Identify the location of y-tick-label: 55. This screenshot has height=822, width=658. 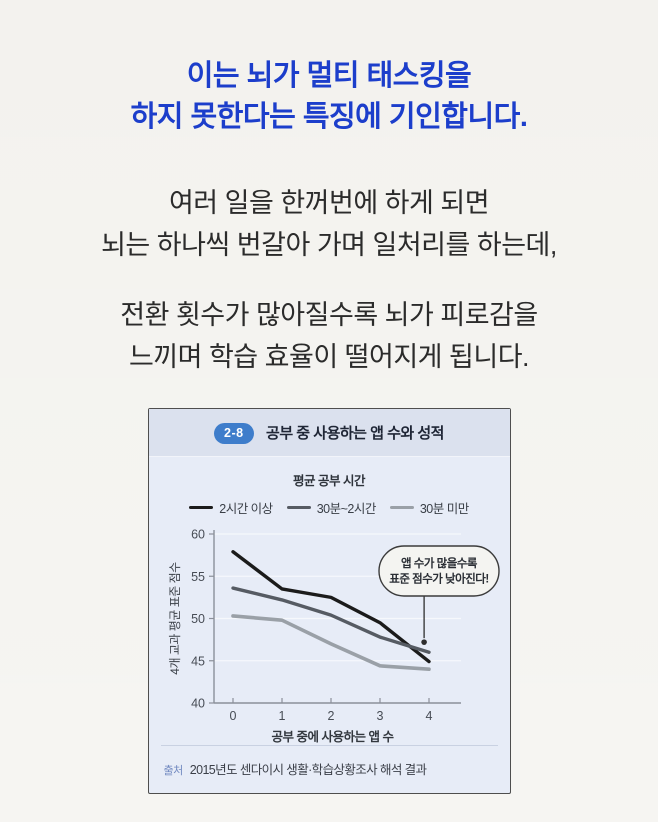
(198, 576).